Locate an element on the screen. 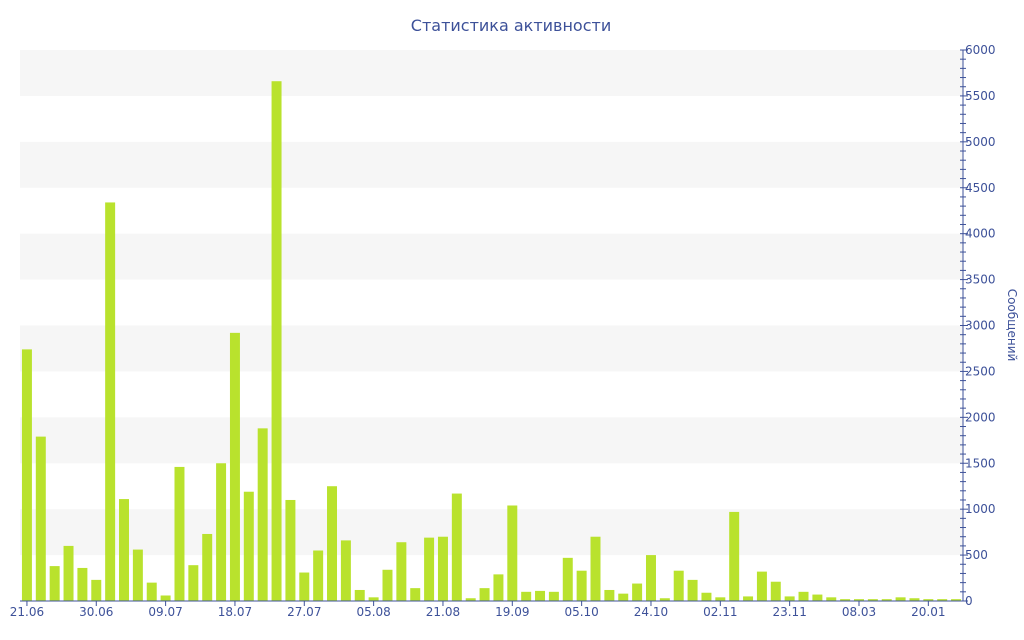 The image size is (1024, 640). x-tick-label: 21.06 is located at coordinates (27, 612).